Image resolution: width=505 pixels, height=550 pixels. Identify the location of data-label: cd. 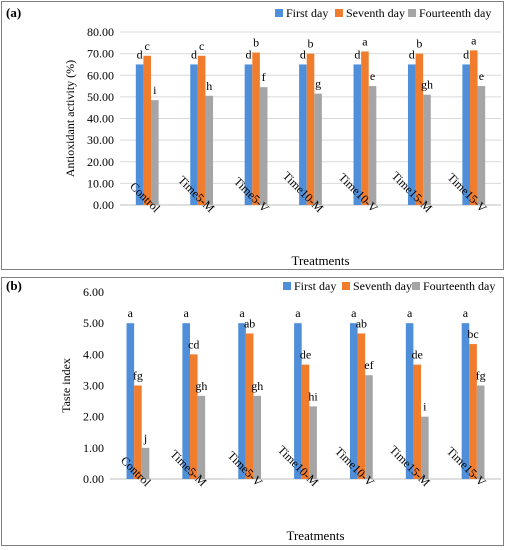
(193, 344).